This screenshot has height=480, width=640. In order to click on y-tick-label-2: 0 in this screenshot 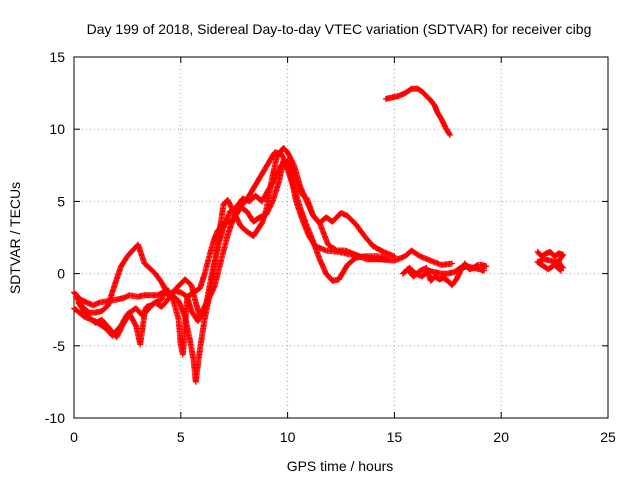, I will do `click(61, 274)`.